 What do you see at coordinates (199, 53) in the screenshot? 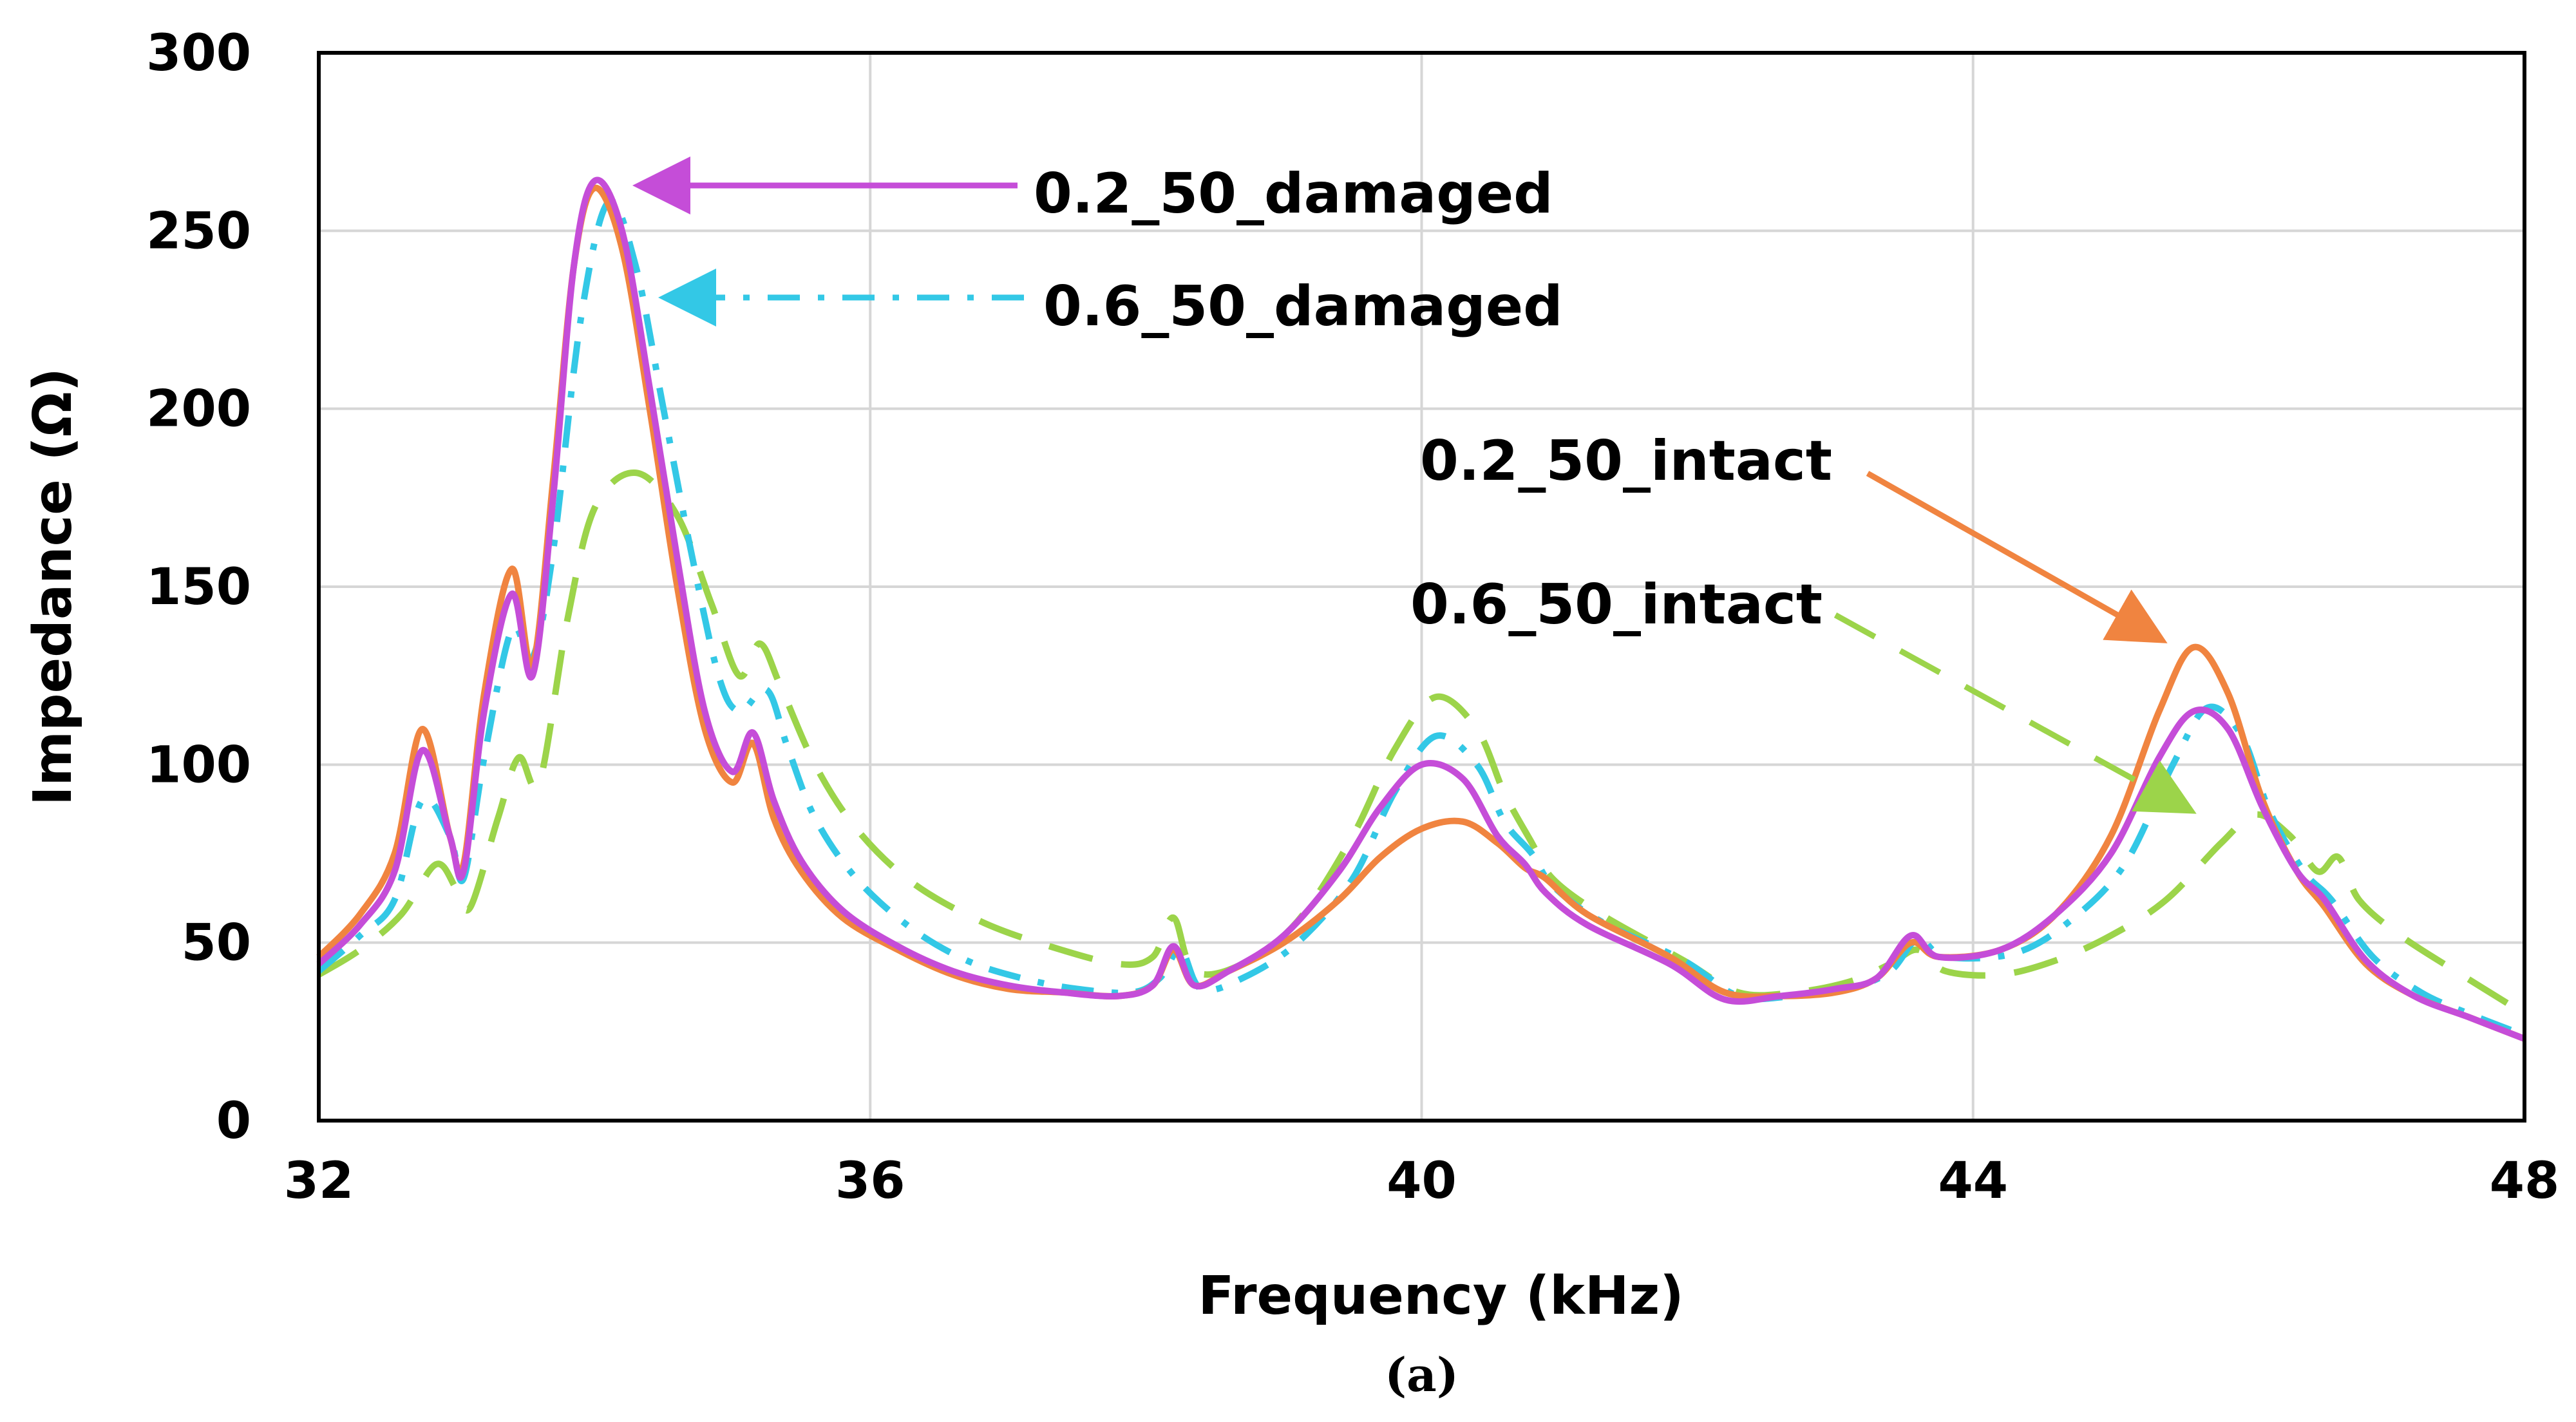
I see `y-tick-label: 300` at bounding box center [199, 53].